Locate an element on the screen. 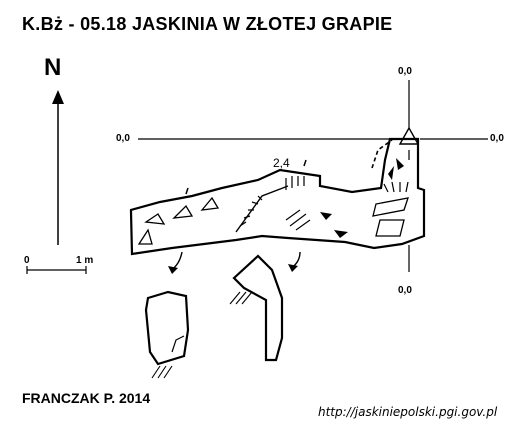 The image size is (524, 427). datum-label-bottom: 0,0 is located at coordinates (405, 290).